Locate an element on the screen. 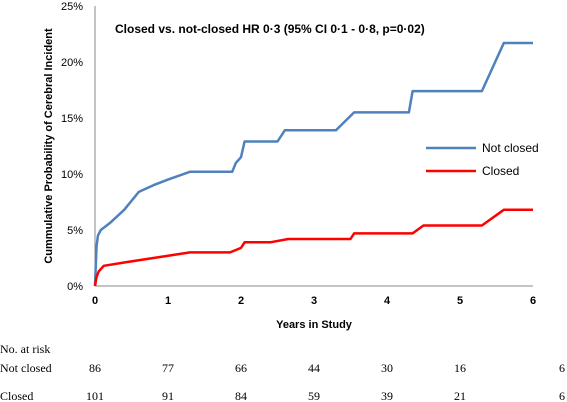  x-tick-label: 3 is located at coordinates (314, 301).